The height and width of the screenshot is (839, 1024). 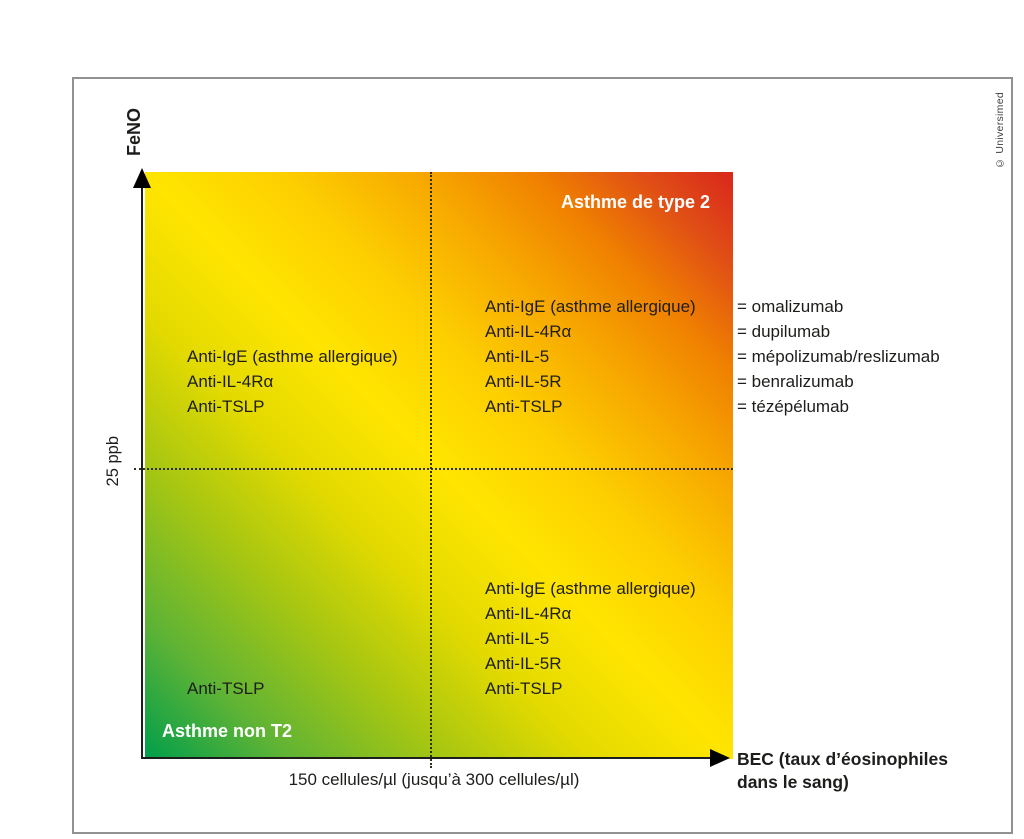 What do you see at coordinates (431, 470) in the screenshot?
I see `bec-threshold-dashed-line` at bounding box center [431, 470].